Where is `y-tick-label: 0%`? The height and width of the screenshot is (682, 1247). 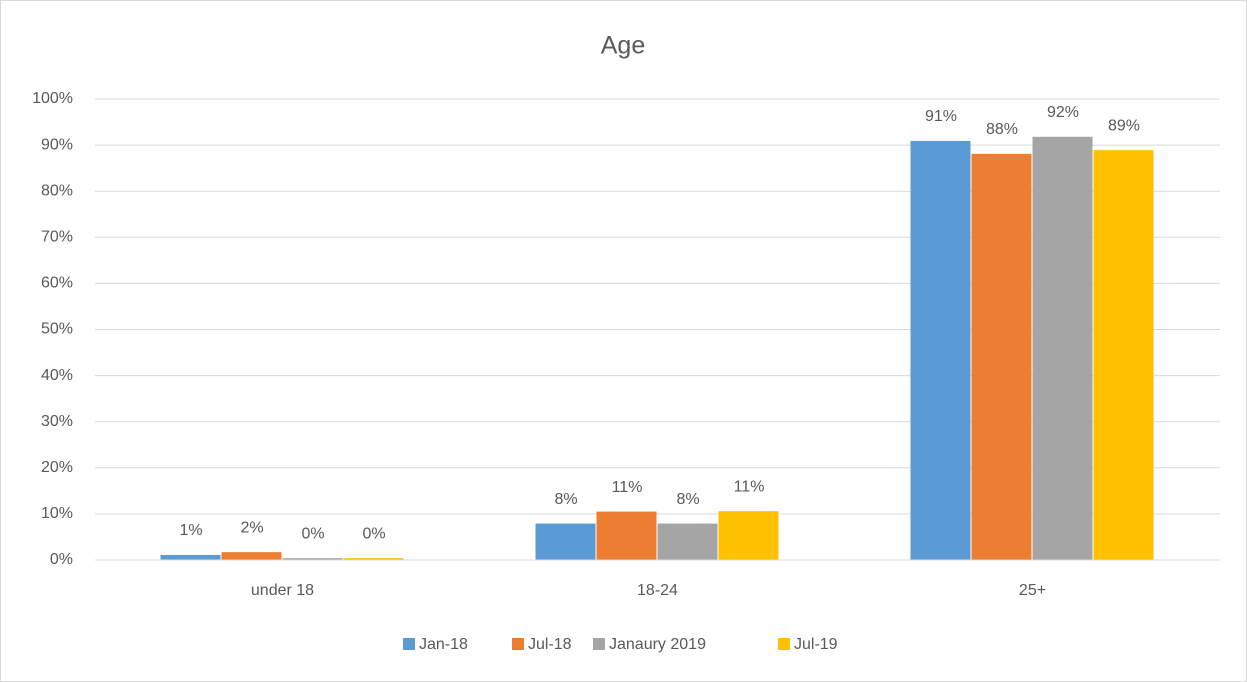 y-tick-label: 0% is located at coordinates (61, 559).